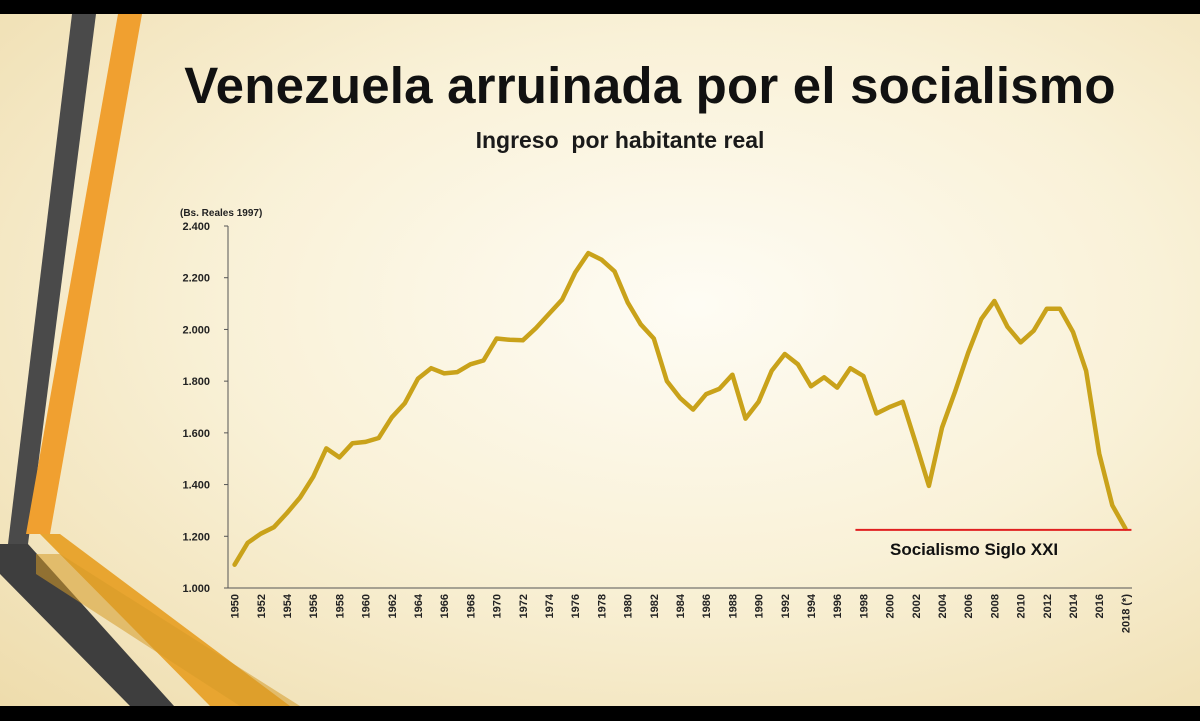 The height and width of the screenshot is (721, 1200). I want to click on x-tick-label: 2000, so click(891, 606).